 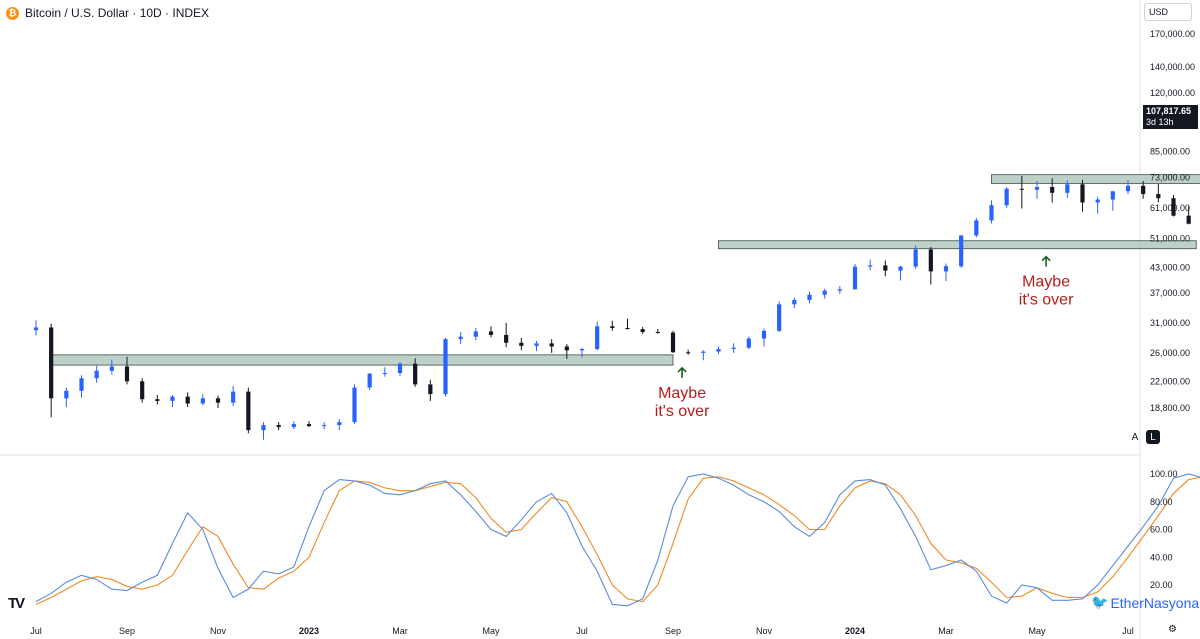 I want to click on currency-label: USD, so click(x=1159, y=12).